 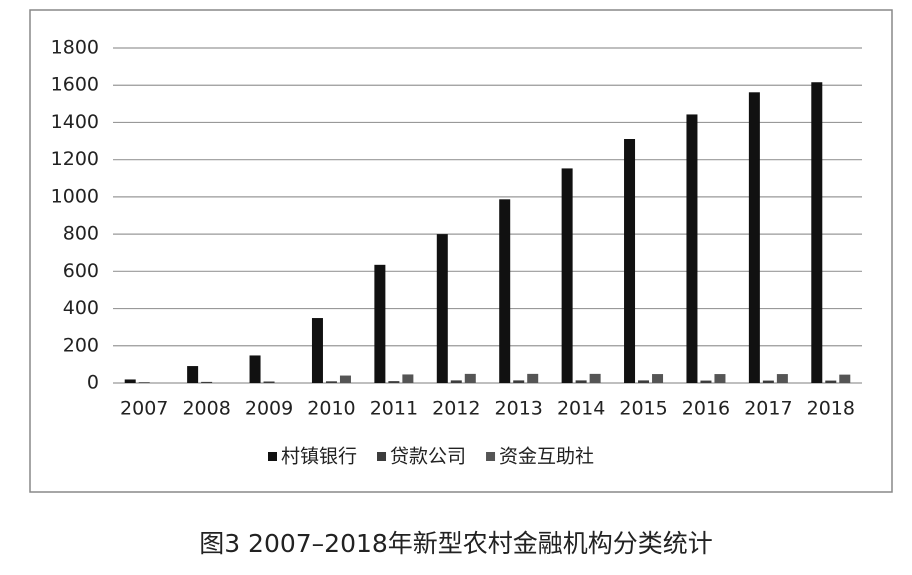 I want to click on chart-title: 图3 2007–2018年新型农村金融机构分类统计, so click(x=456, y=543).